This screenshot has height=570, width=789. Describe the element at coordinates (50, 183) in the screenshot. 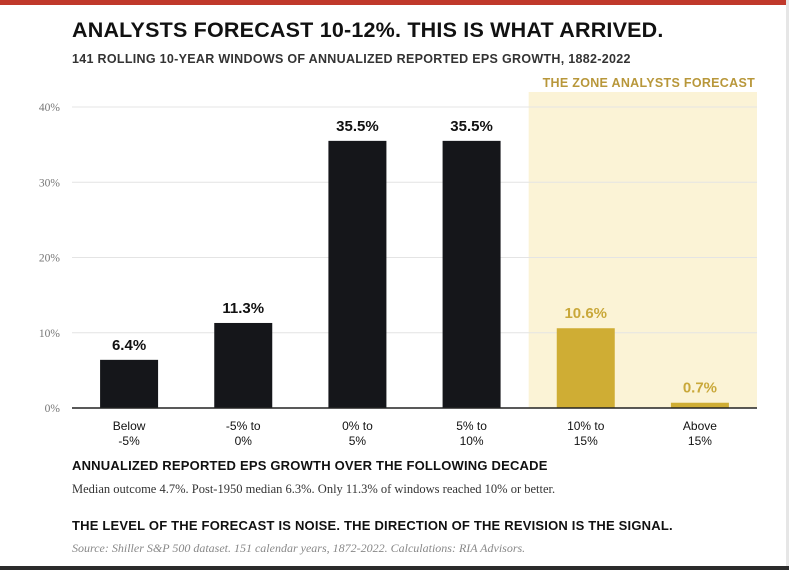

I see `y-tick-label: 30%` at that location.